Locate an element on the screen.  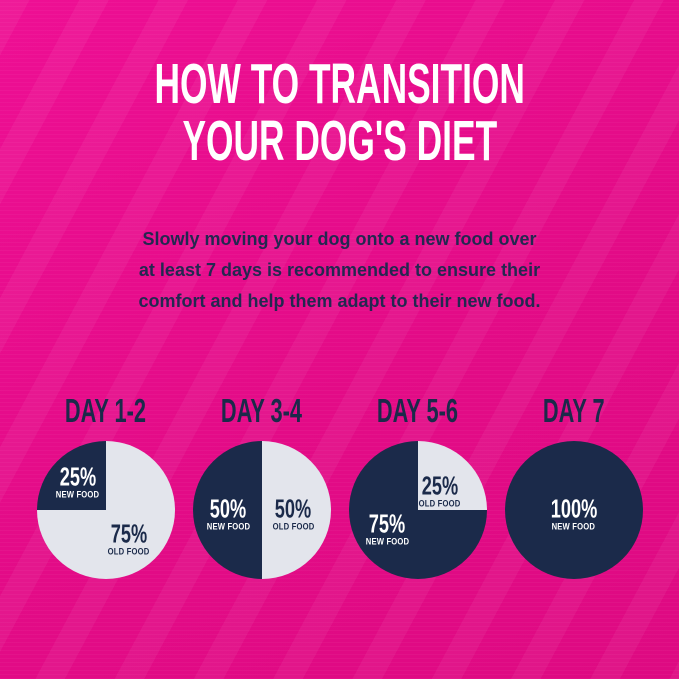
chart-day-5-6: DAY 5-6 75% NEW FOOD 25% OLD FOOD is located at coordinates (418, 486).